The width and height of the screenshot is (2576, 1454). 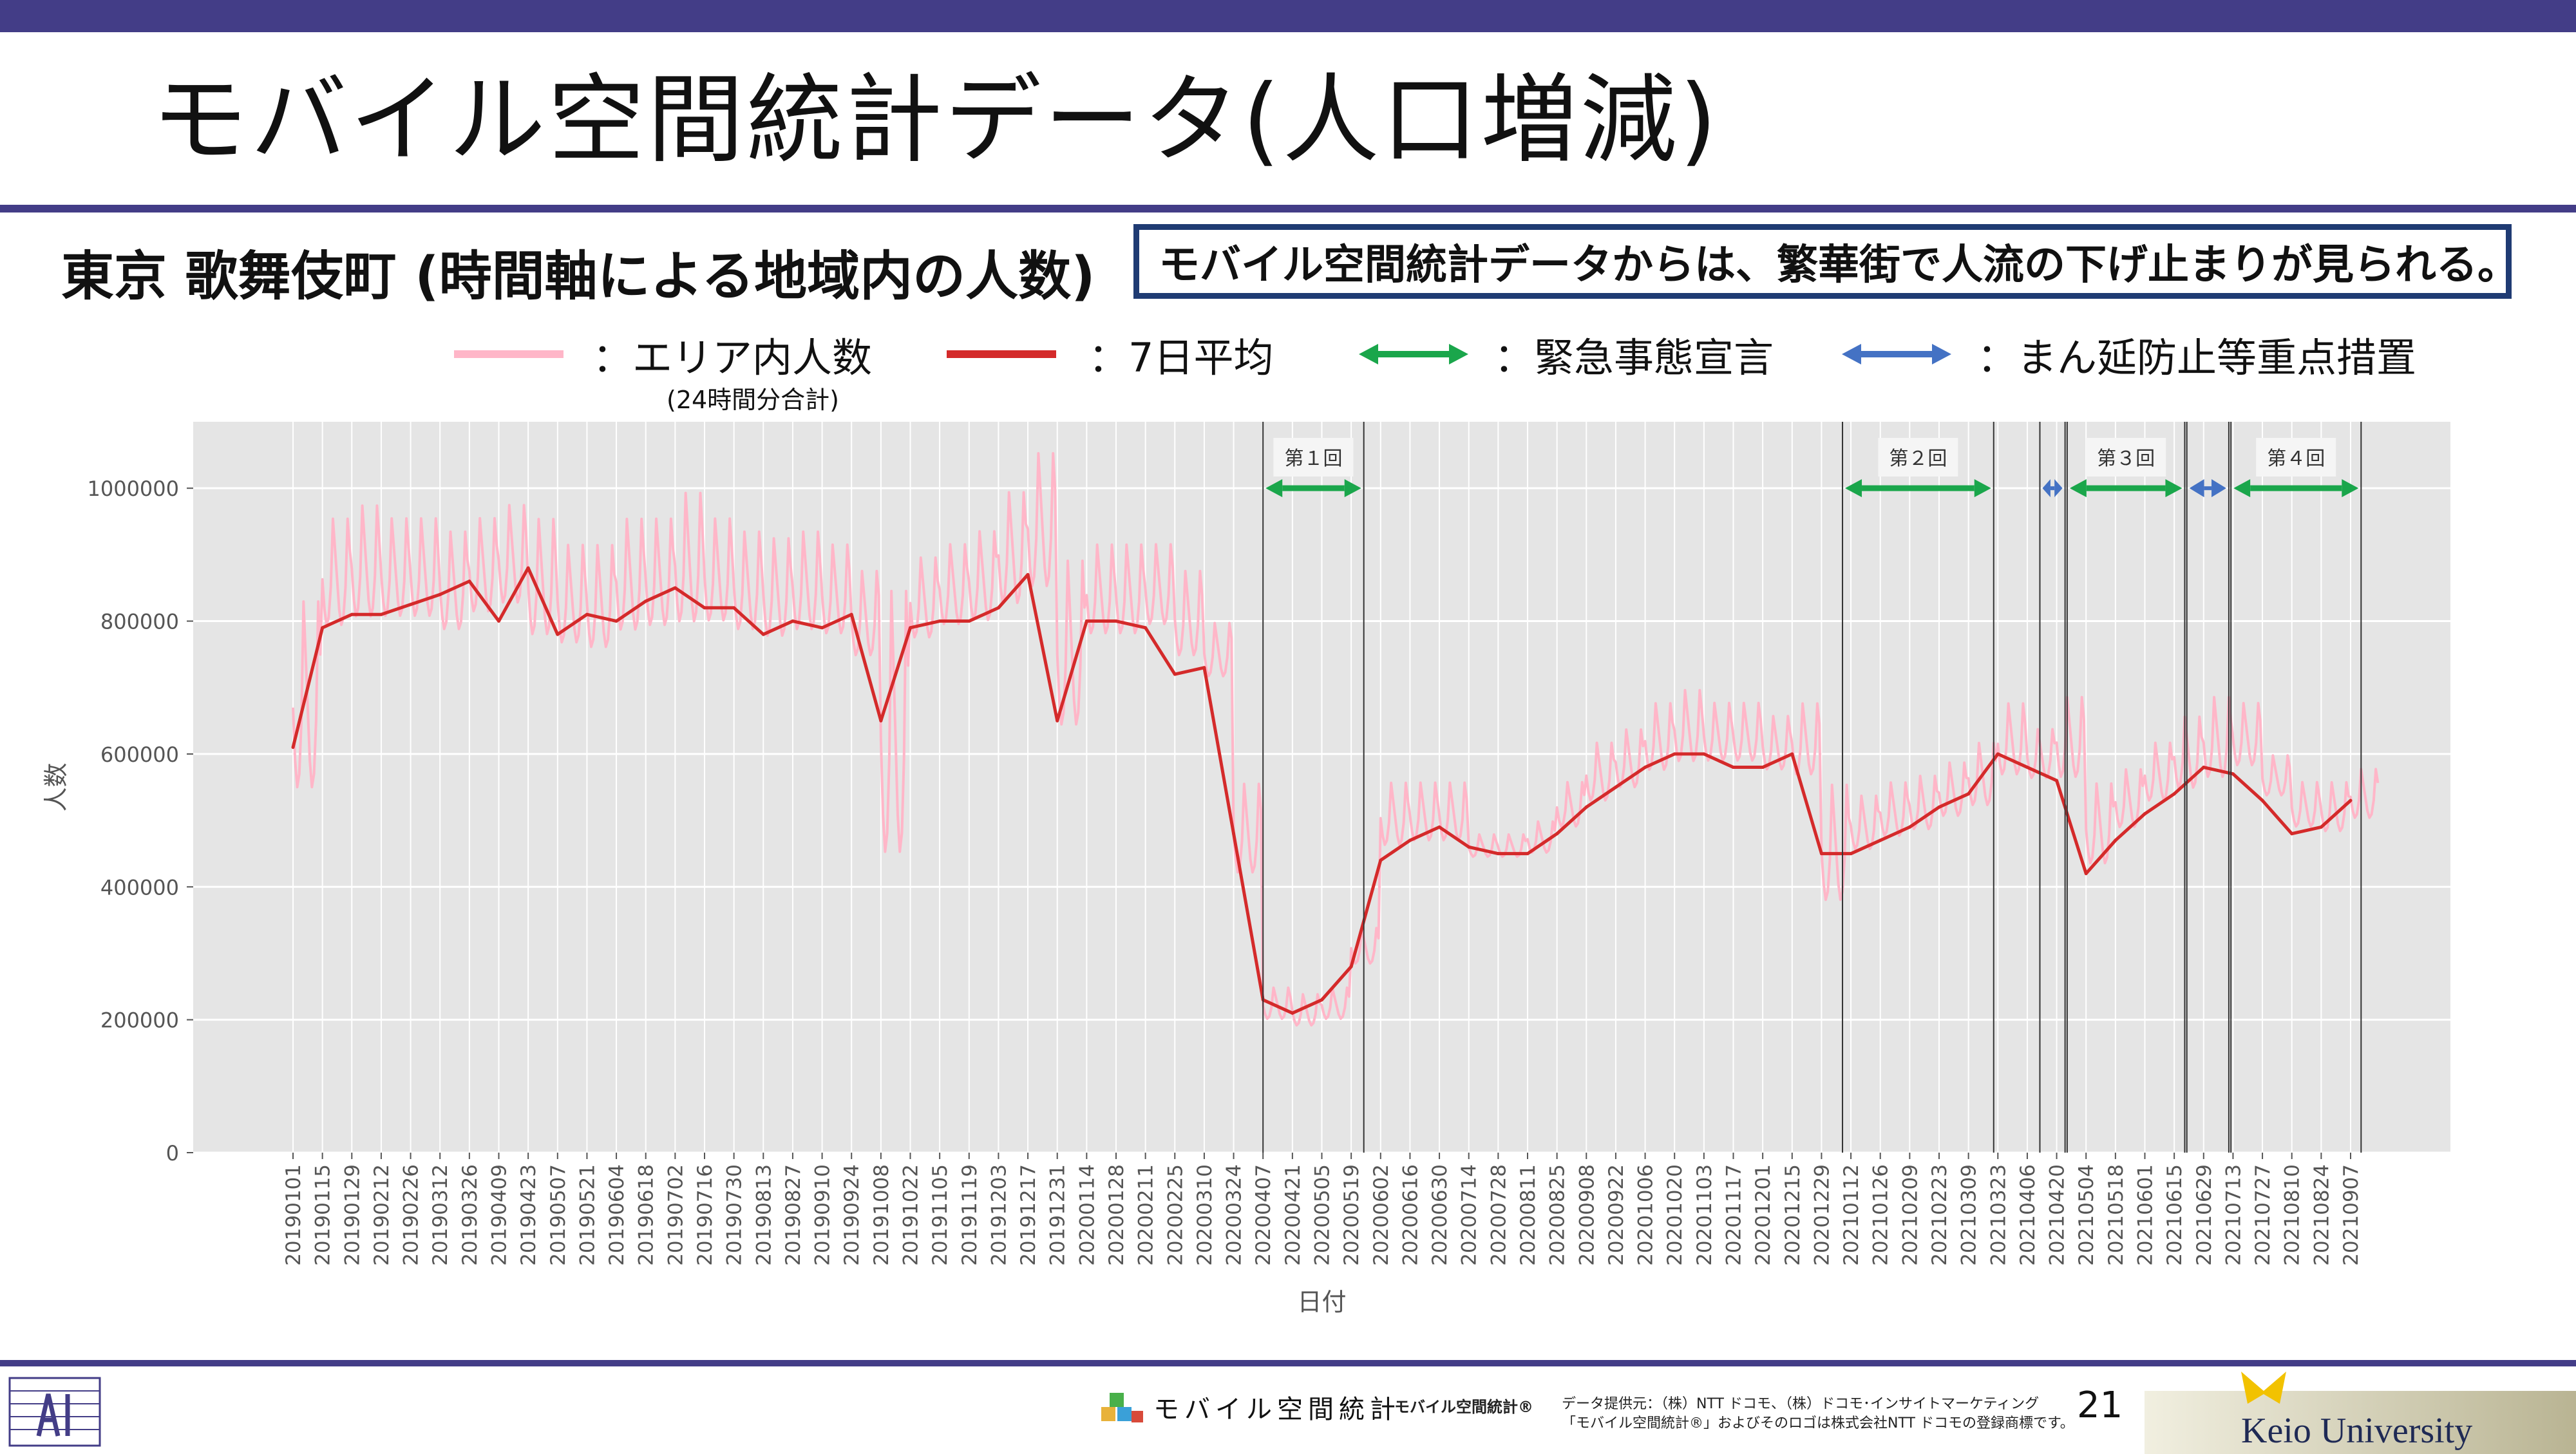 I want to click on period-label: 第１回, so click(x=1313, y=459).